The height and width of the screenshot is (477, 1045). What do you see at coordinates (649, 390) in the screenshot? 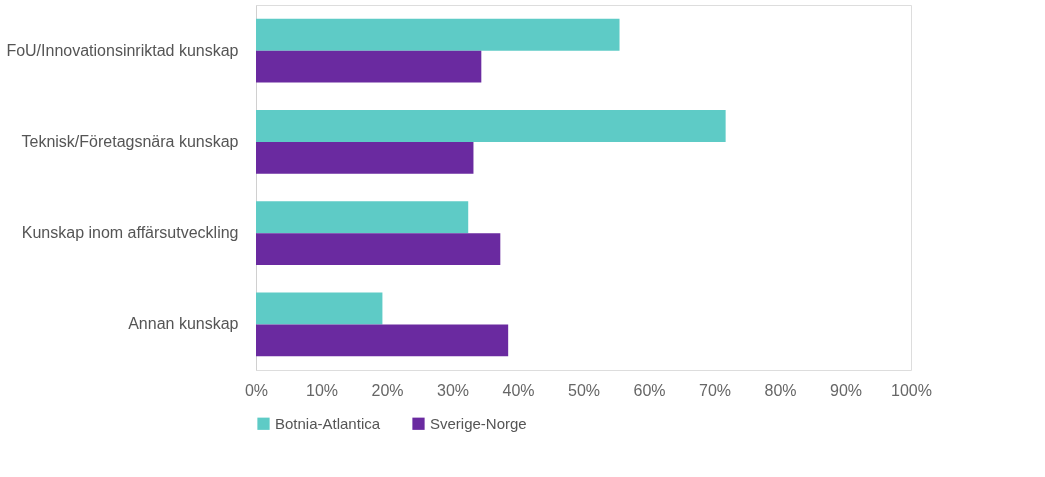
I see `x-tick-label: 60%` at bounding box center [649, 390].